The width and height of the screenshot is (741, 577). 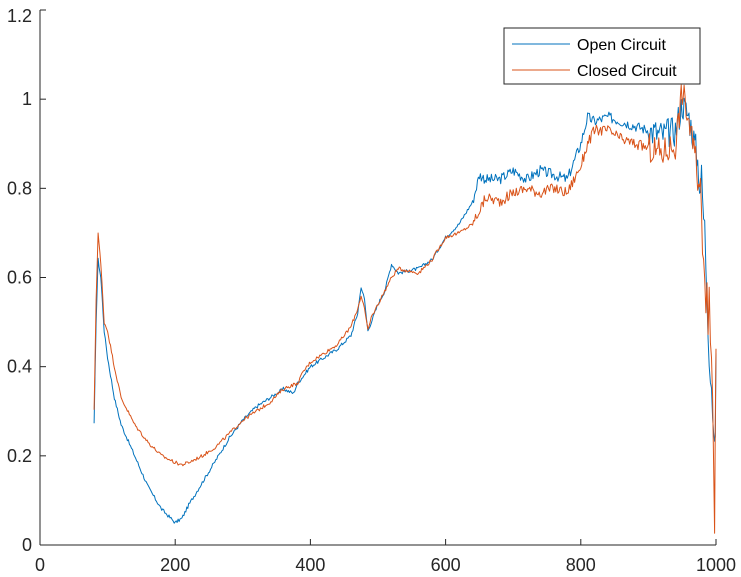 What do you see at coordinates (19, 188) in the screenshot?
I see `y-tick-label: 0.8` at bounding box center [19, 188].